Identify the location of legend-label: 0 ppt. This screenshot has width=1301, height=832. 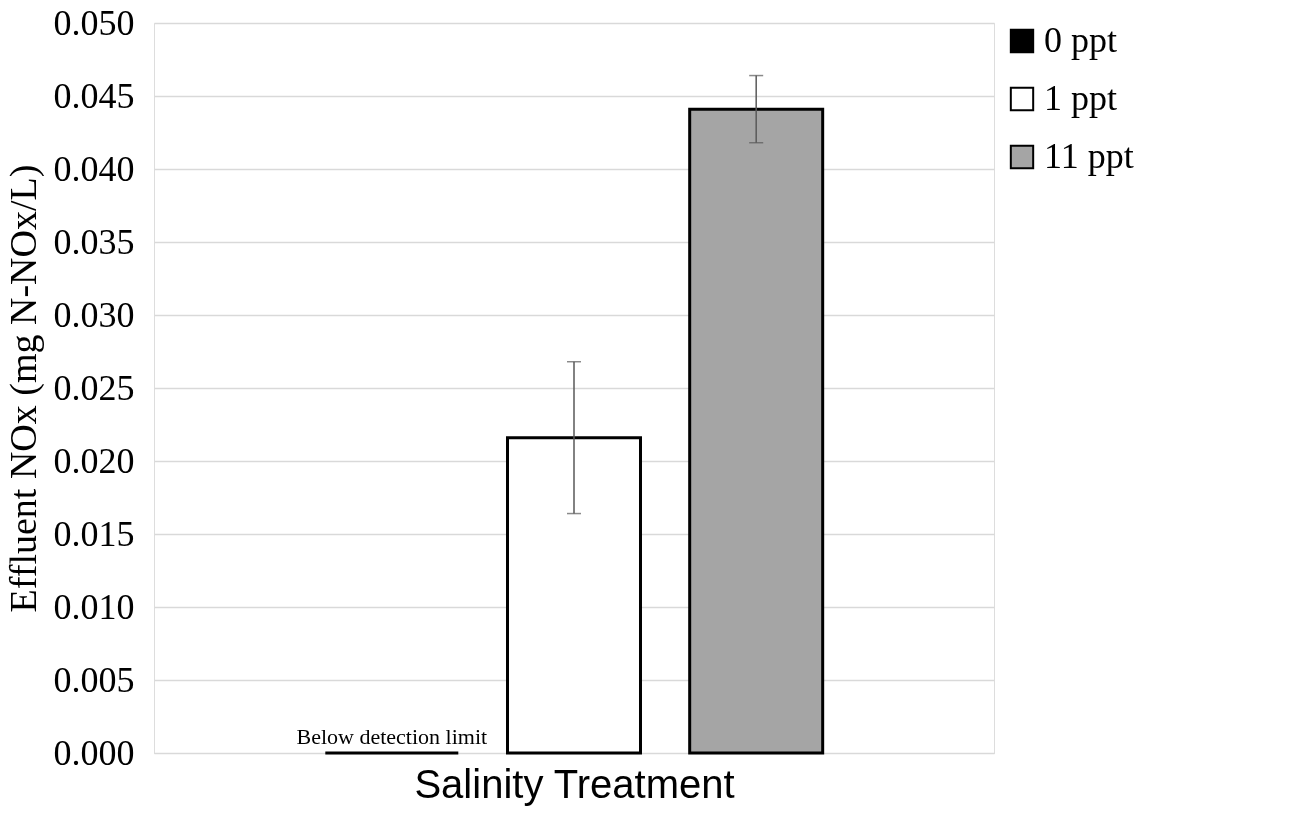
(1081, 40).